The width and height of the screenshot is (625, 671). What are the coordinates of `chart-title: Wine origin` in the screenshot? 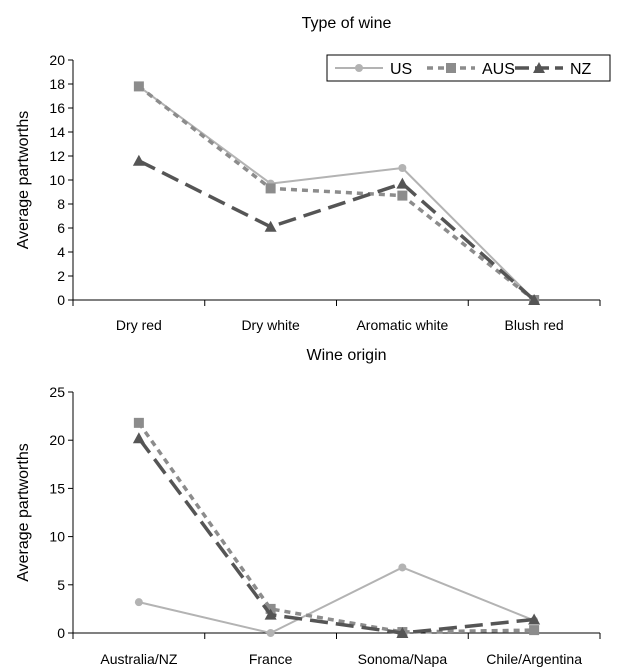 It's located at (346, 355).